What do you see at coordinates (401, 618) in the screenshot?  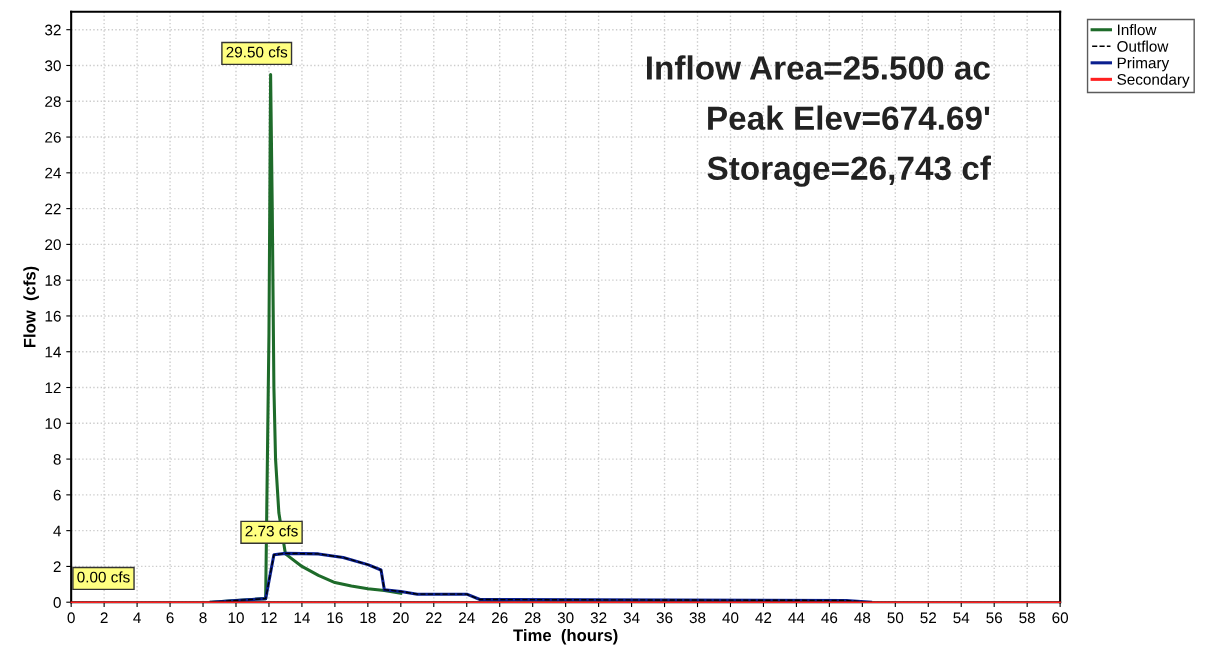 I see `x-tick-label: 20` at bounding box center [401, 618].